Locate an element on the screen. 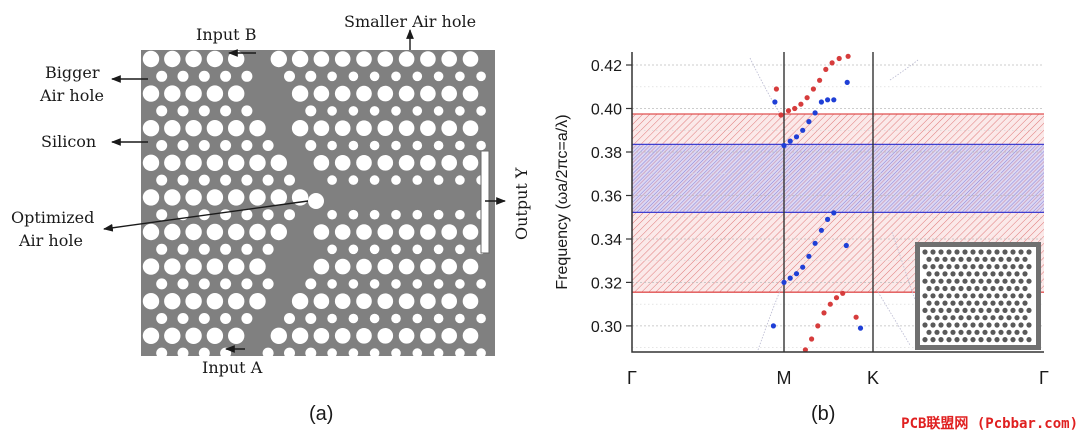 The width and height of the screenshot is (1080, 436). input-b-label: Input B is located at coordinates (226, 34).